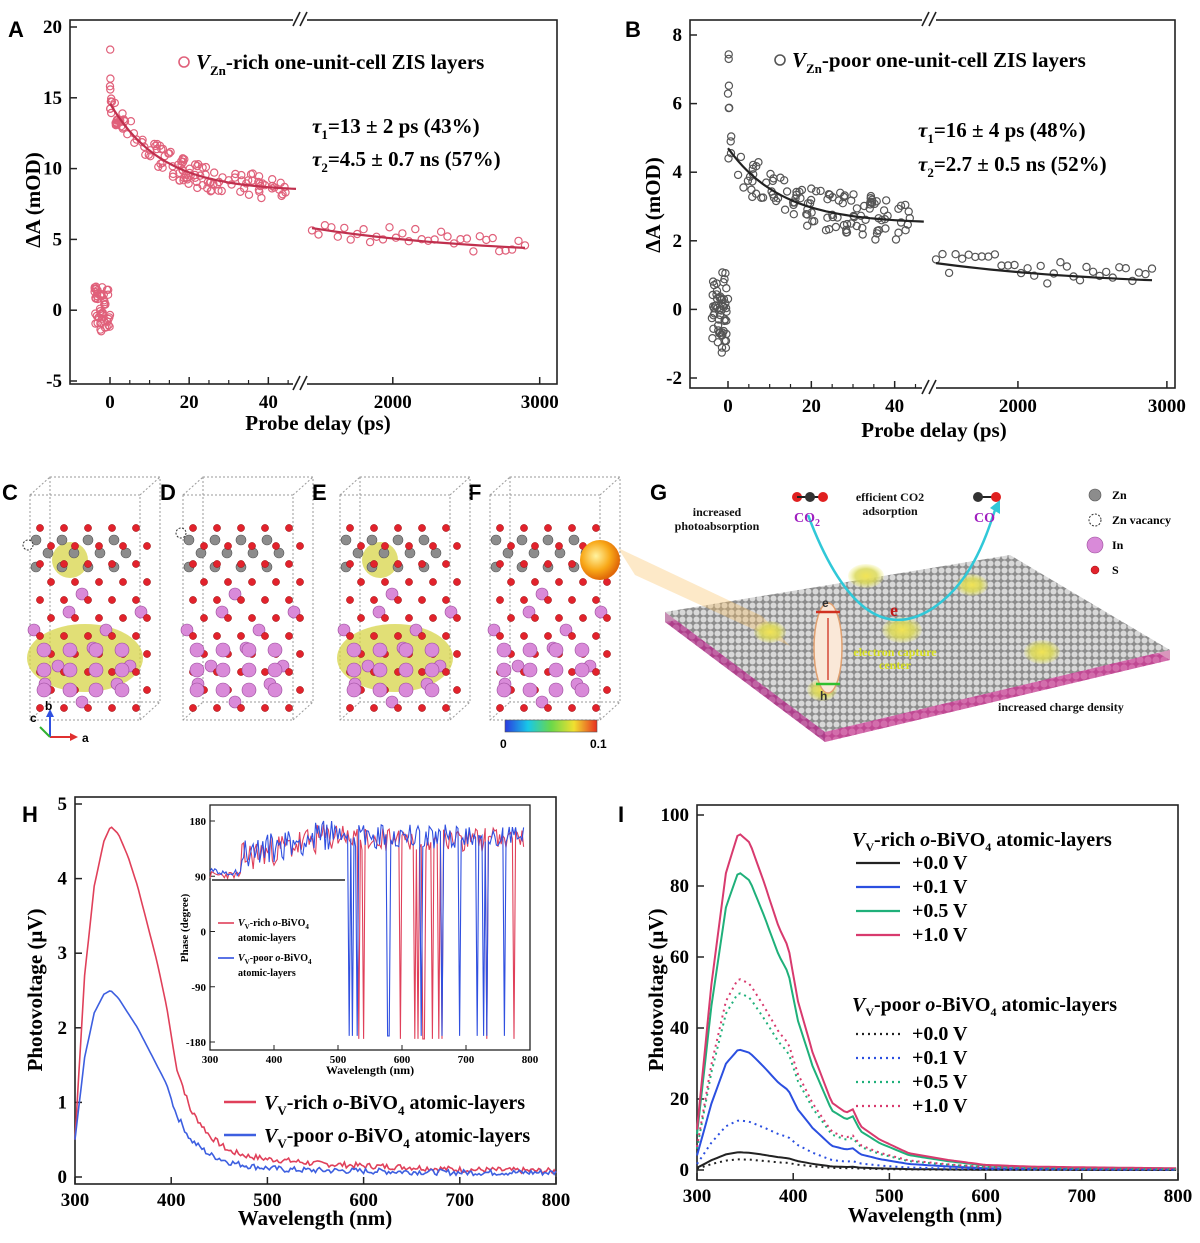  I want to click on chart-a-annotation-2: τ2=4.5 ± 0.7 ns (57%), so click(406, 161).